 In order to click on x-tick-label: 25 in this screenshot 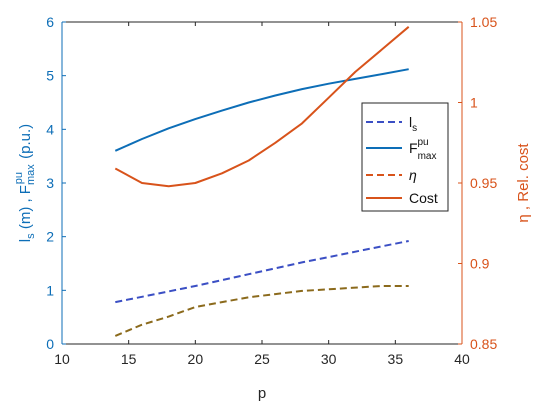, I will do `click(262, 359)`.